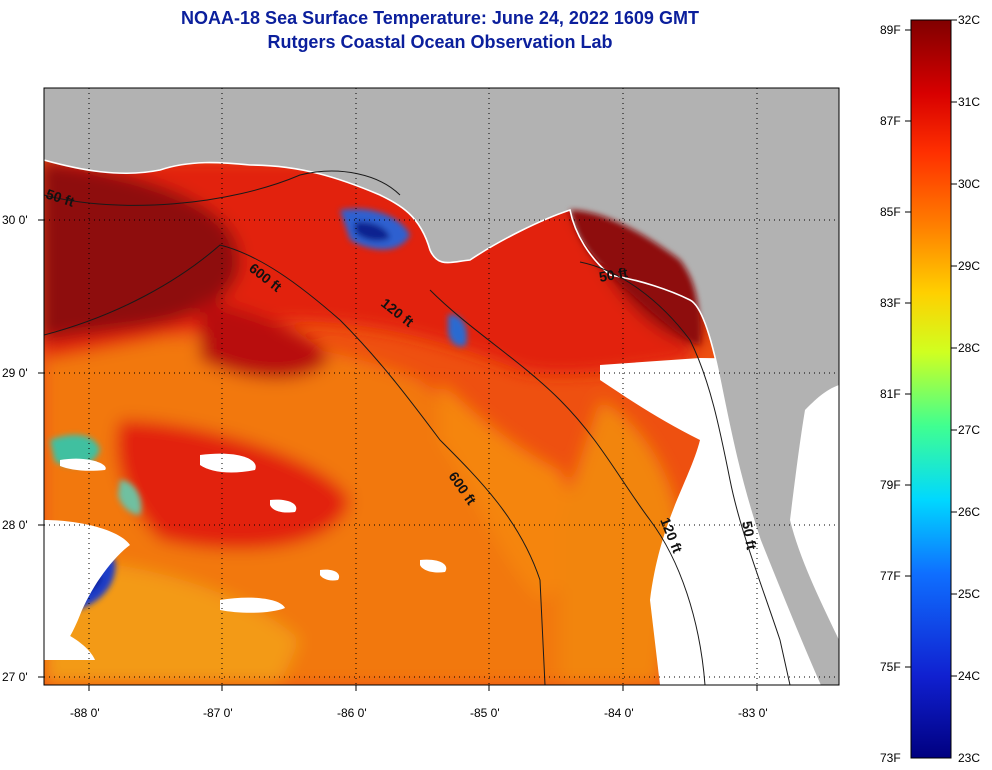 Image resolution: width=992 pixels, height=770 pixels. Describe the element at coordinates (635, 277) in the screenshot. I see `big-bend-shelf` at that location.